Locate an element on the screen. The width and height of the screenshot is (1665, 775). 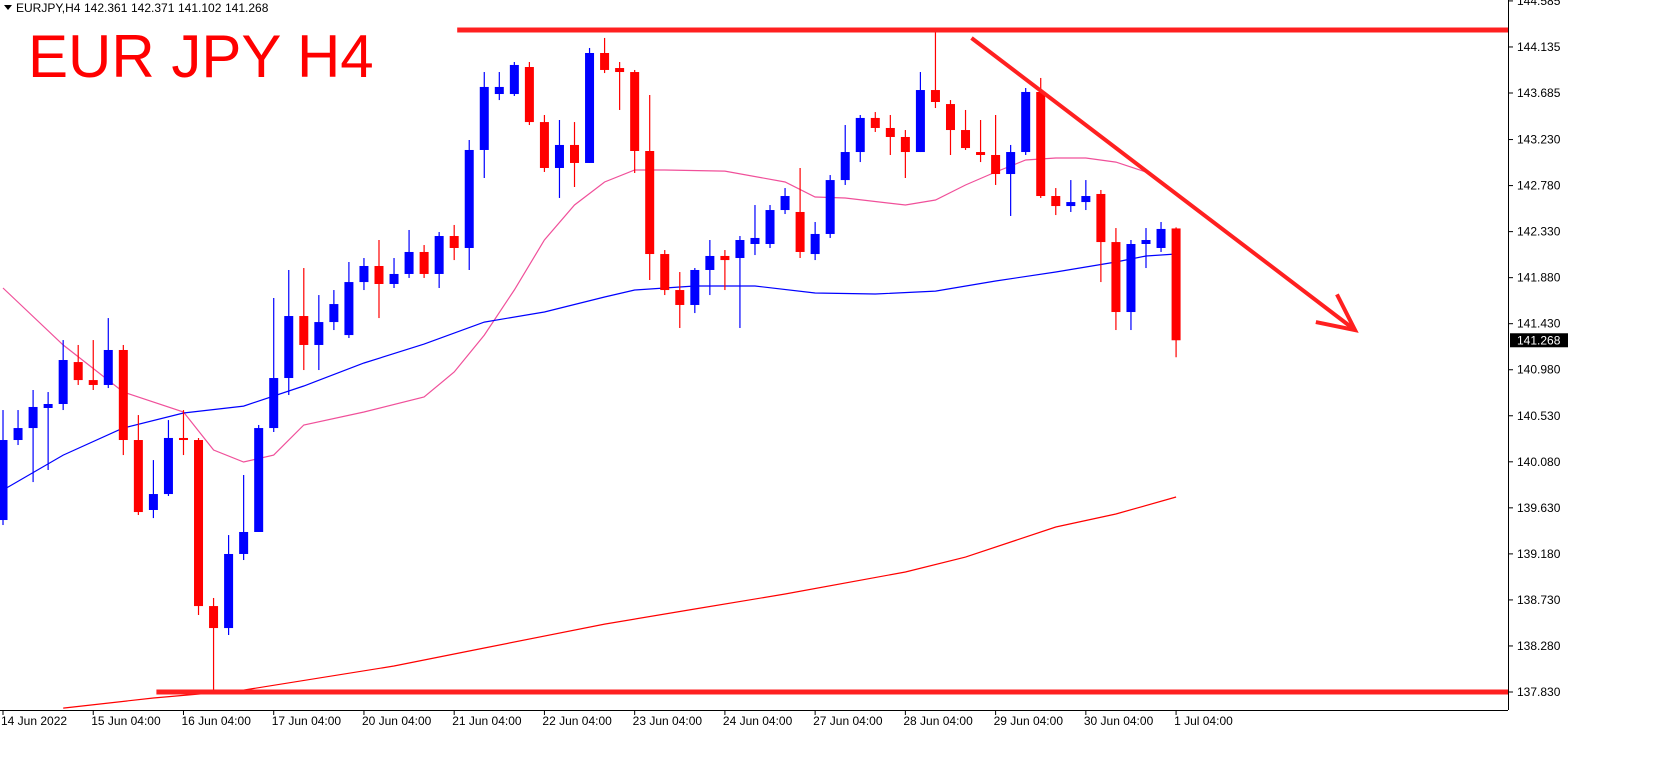
header-high: 142.371 is located at coordinates (153, 8).